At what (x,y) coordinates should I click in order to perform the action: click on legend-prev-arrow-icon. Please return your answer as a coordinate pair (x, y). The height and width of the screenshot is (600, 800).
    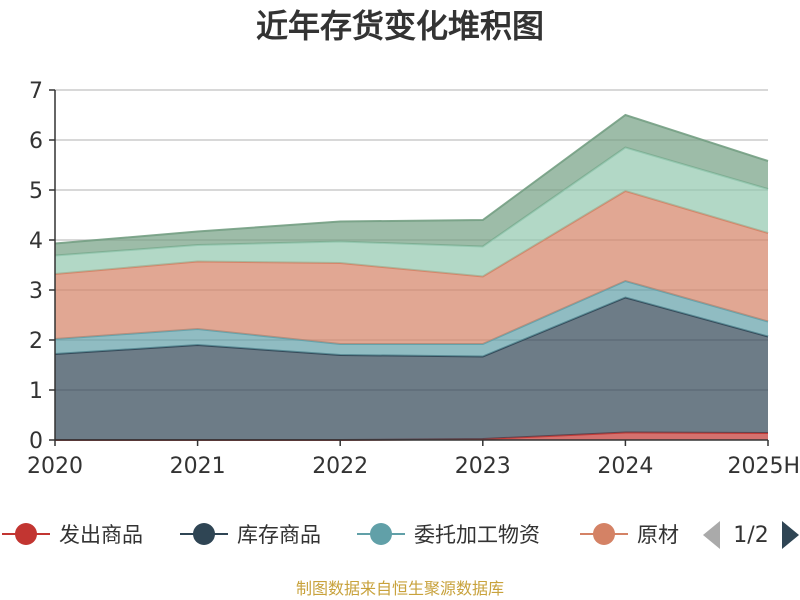
    Looking at the image, I should click on (711, 535).